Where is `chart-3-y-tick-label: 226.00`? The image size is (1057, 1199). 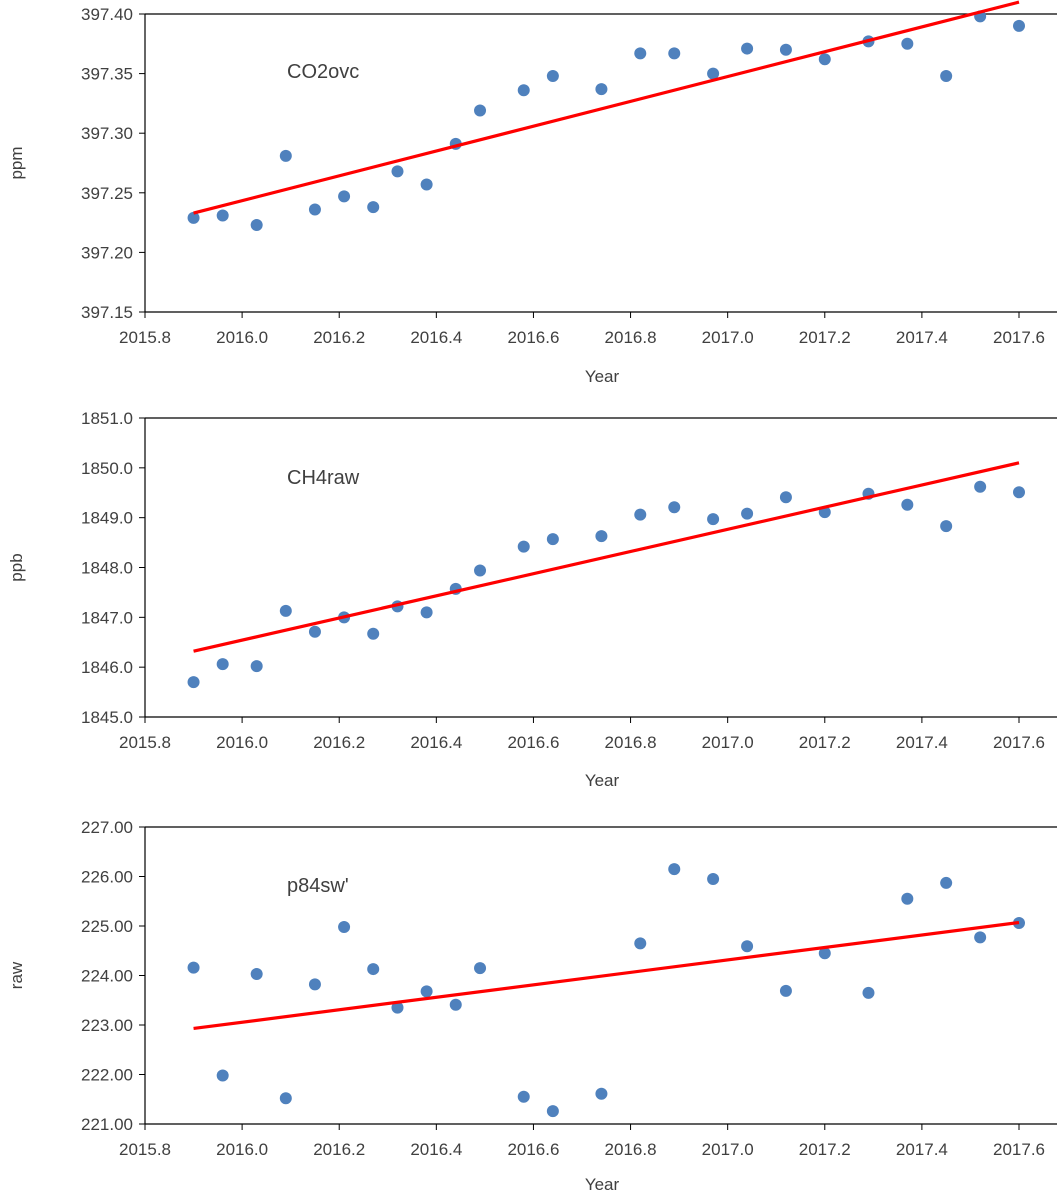 chart-3-y-tick-label: 226.00 is located at coordinates (107, 877).